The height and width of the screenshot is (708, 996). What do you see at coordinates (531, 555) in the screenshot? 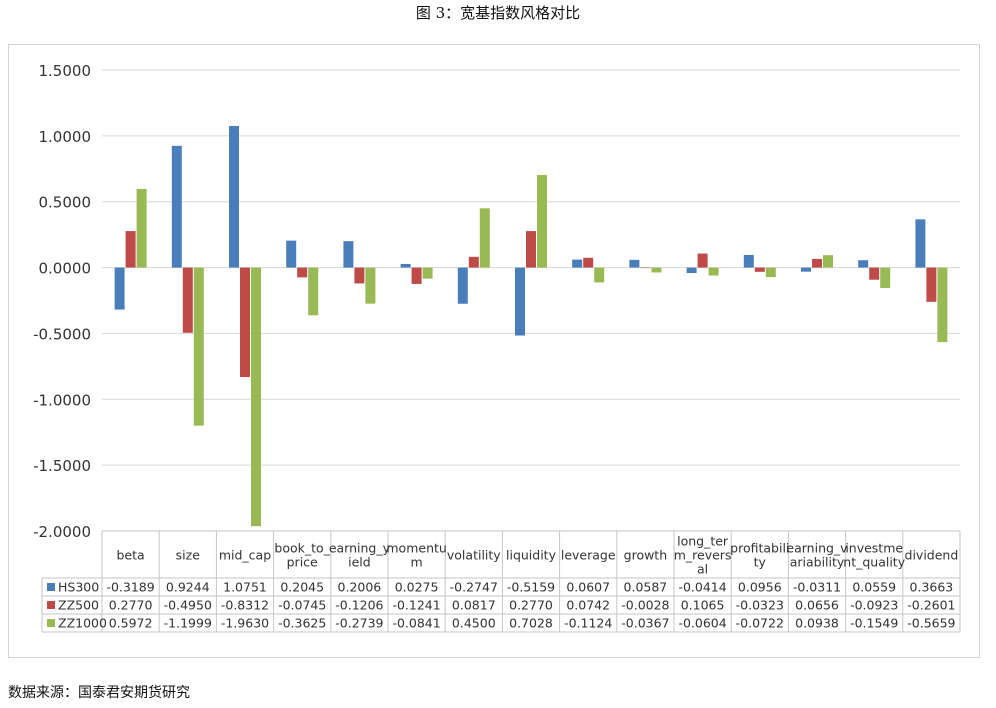
I see `category-label: liquidity` at bounding box center [531, 555].